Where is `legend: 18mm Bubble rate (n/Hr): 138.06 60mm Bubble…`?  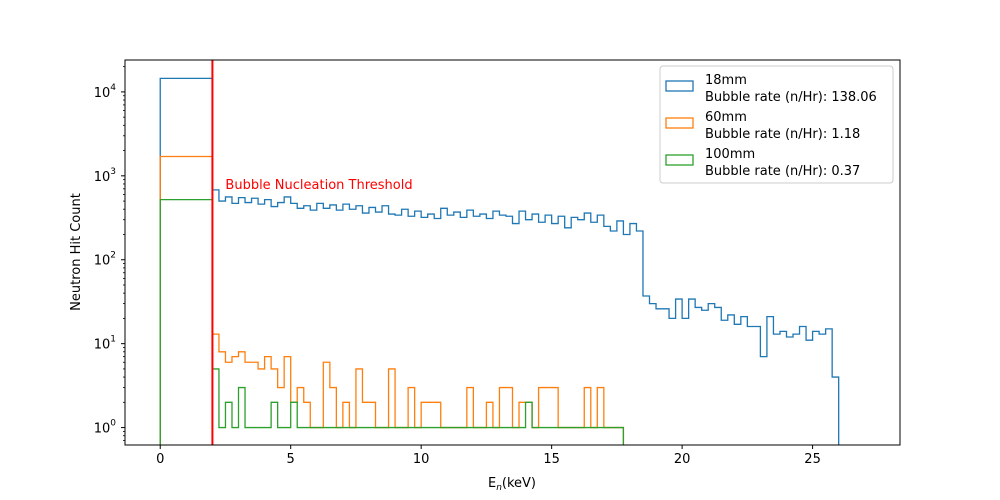
legend: 18mm Bubble rate (n/Hr): 138.06 60mm Bubble… is located at coordinates (776, 124).